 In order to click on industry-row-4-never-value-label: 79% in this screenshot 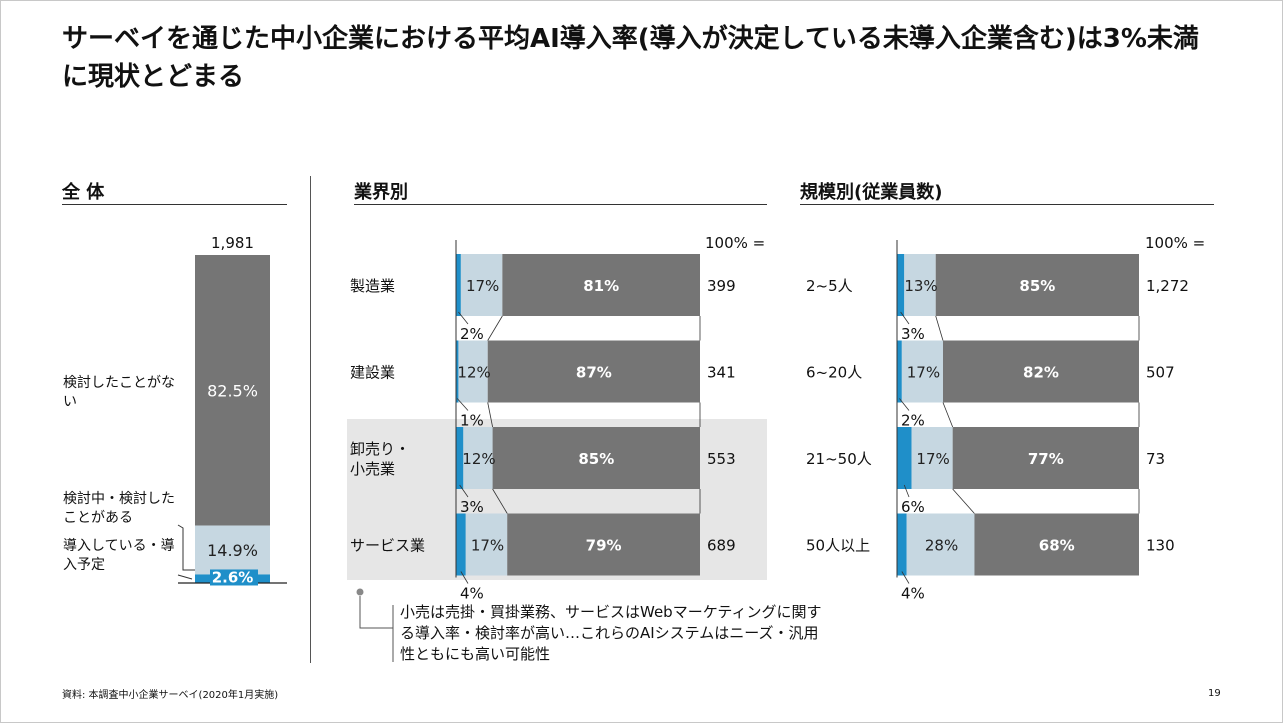, I will do `click(604, 546)`.